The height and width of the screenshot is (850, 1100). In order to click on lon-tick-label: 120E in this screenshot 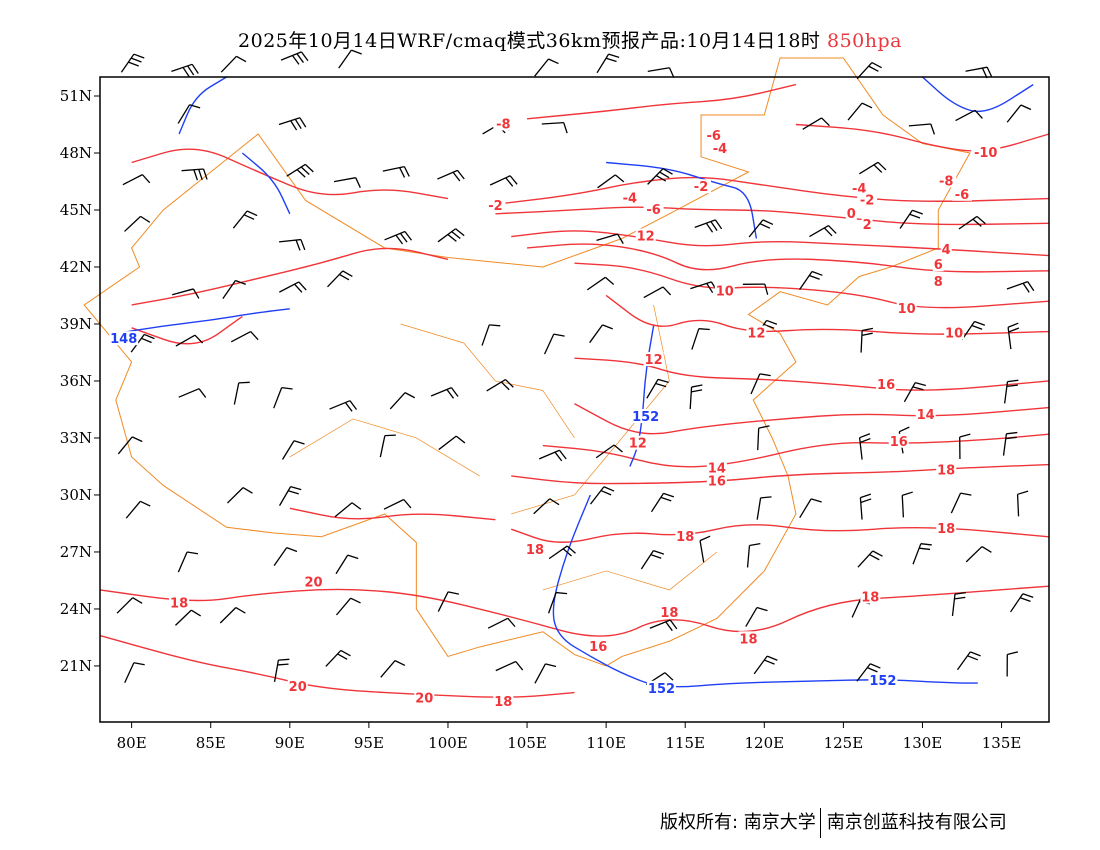, I will do `click(765, 743)`.